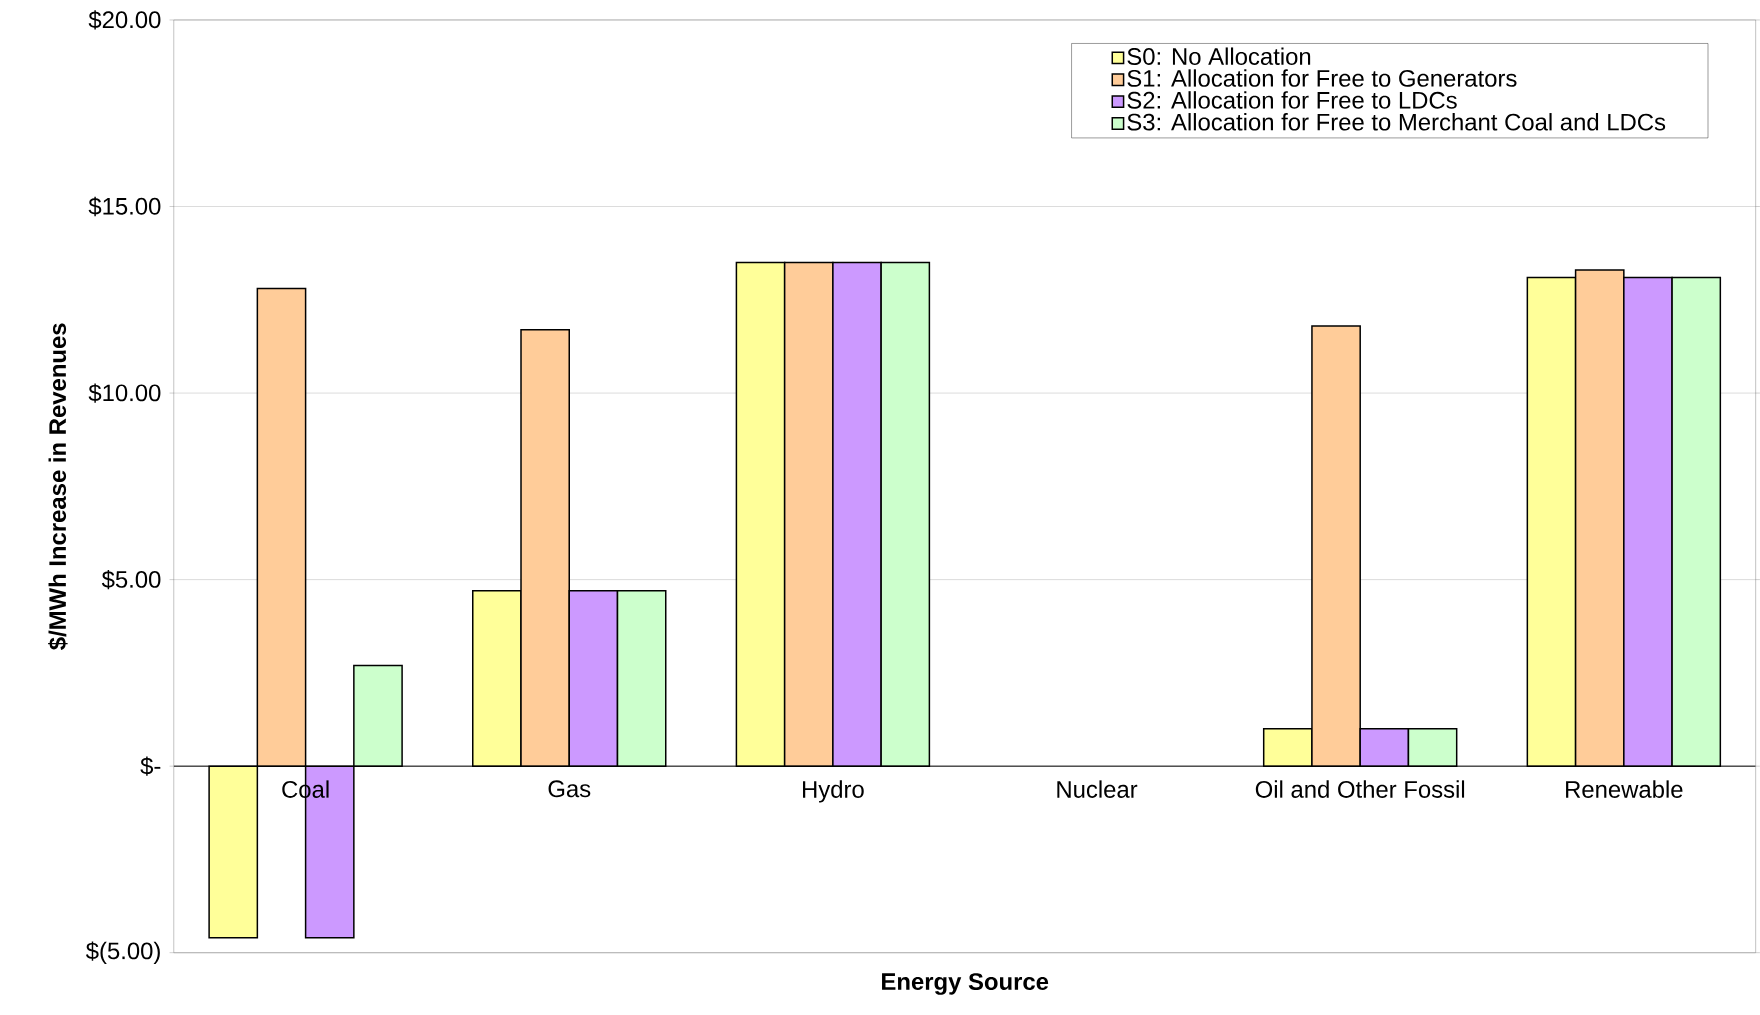 The width and height of the screenshot is (1760, 1015). I want to click on y-tick-label: $5.00, so click(131, 580).